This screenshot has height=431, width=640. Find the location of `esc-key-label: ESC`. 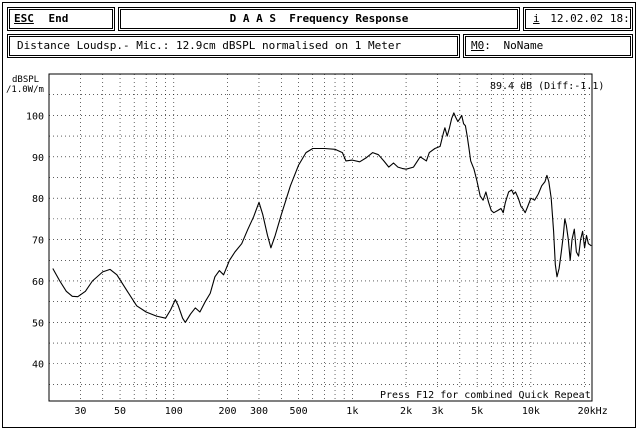

esc-key-label: ESC is located at coordinates (24, 18).